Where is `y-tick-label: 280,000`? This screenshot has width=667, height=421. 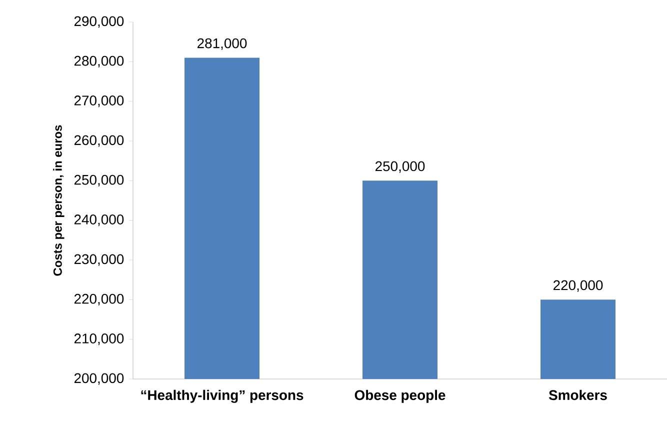 y-tick-label: 280,000 is located at coordinates (99, 62).